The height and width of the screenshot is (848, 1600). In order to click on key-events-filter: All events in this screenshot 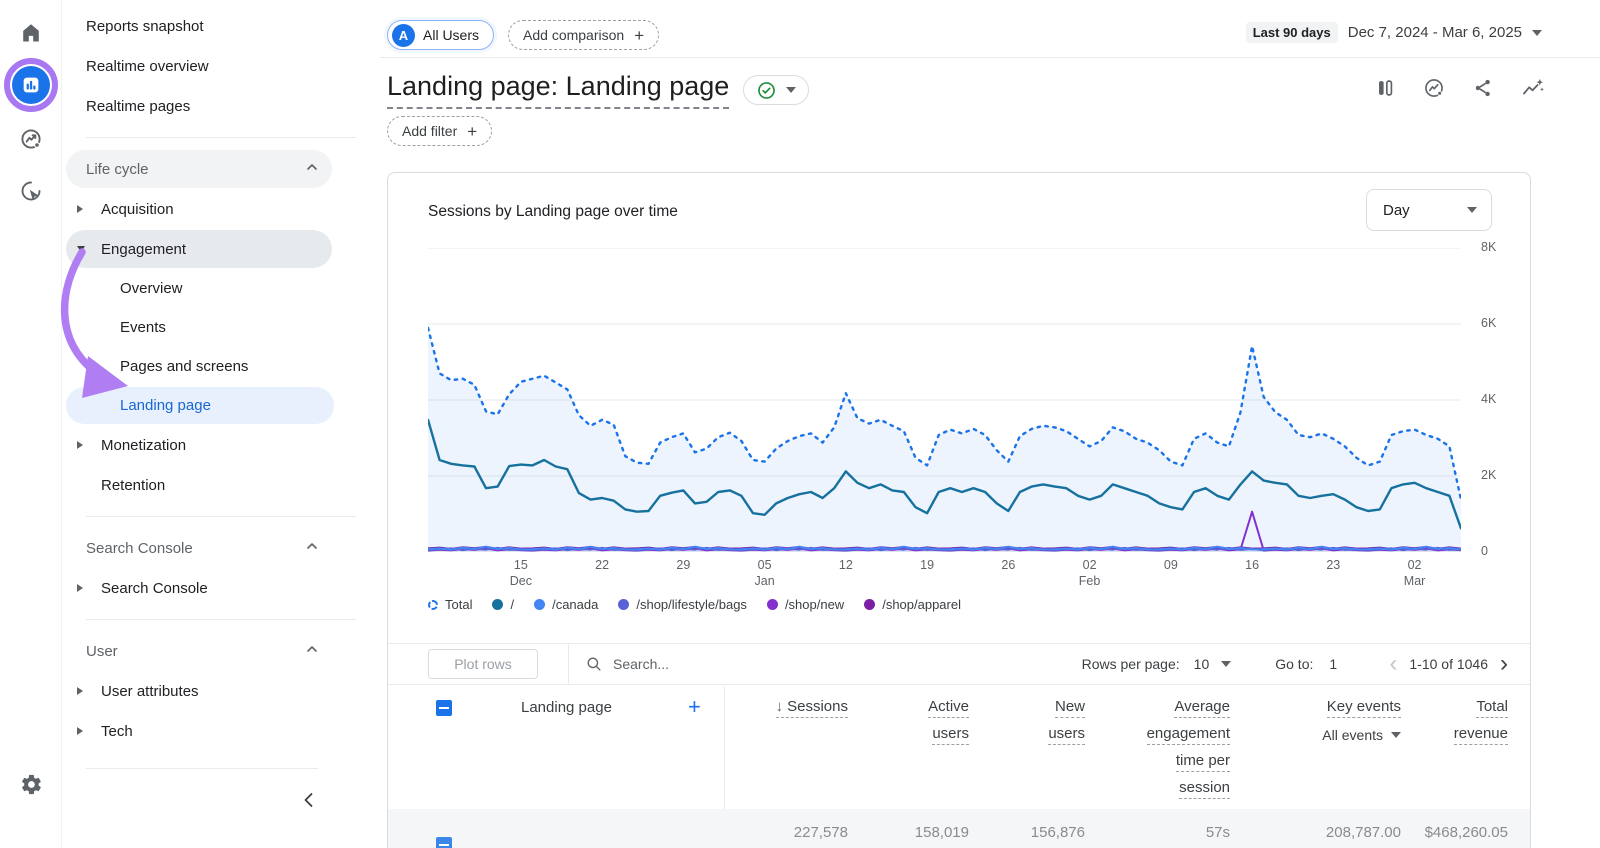, I will do `click(1361, 735)`.